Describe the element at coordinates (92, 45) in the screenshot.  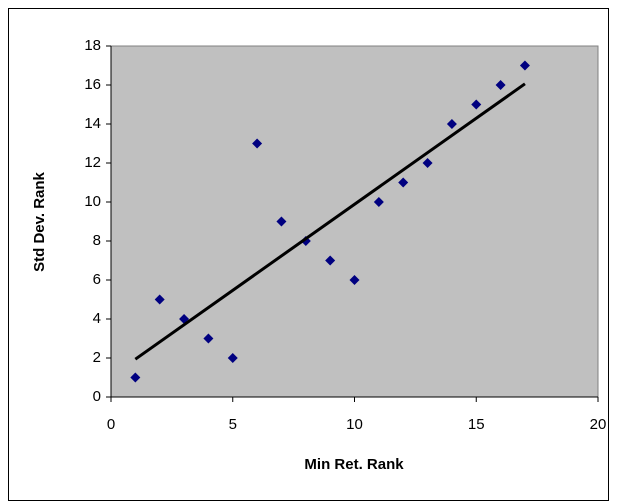
I see `y-tick-label: 18` at that location.